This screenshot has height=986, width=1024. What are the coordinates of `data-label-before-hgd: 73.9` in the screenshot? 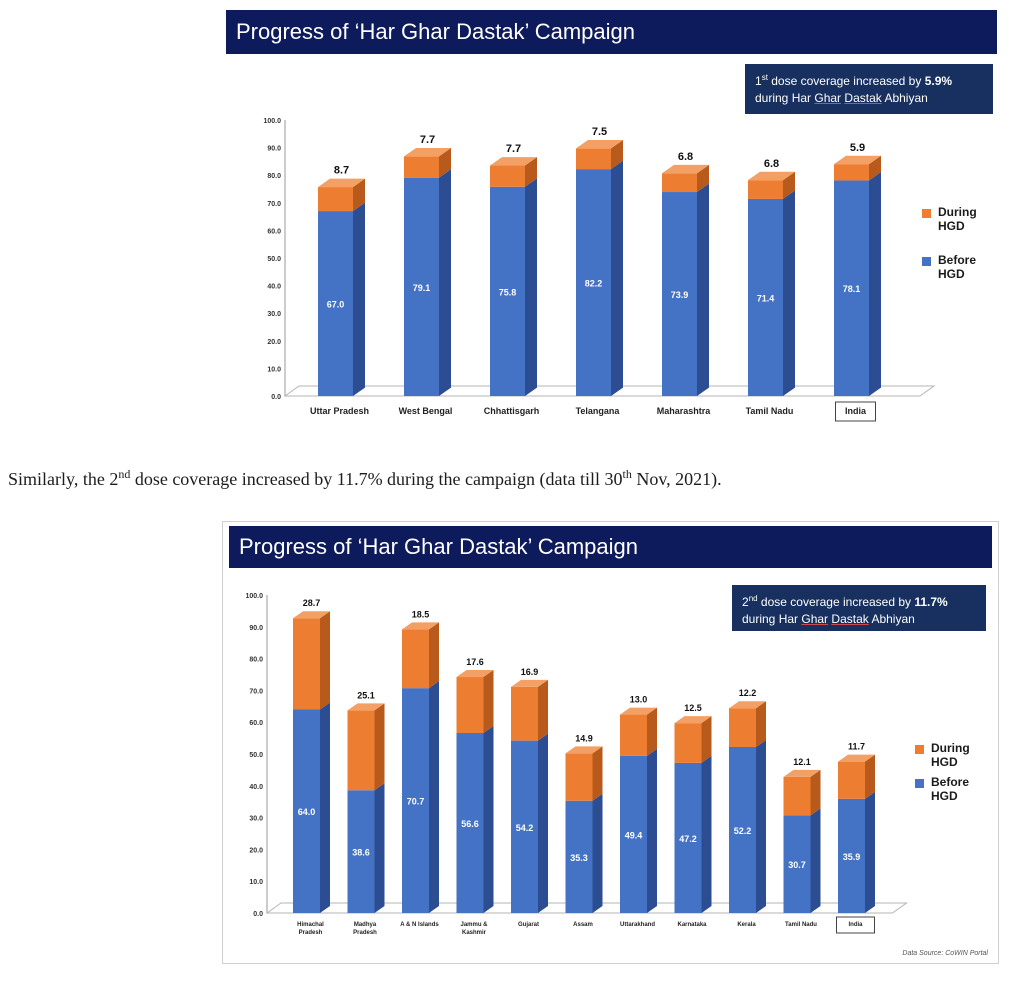 It's located at (680, 295).